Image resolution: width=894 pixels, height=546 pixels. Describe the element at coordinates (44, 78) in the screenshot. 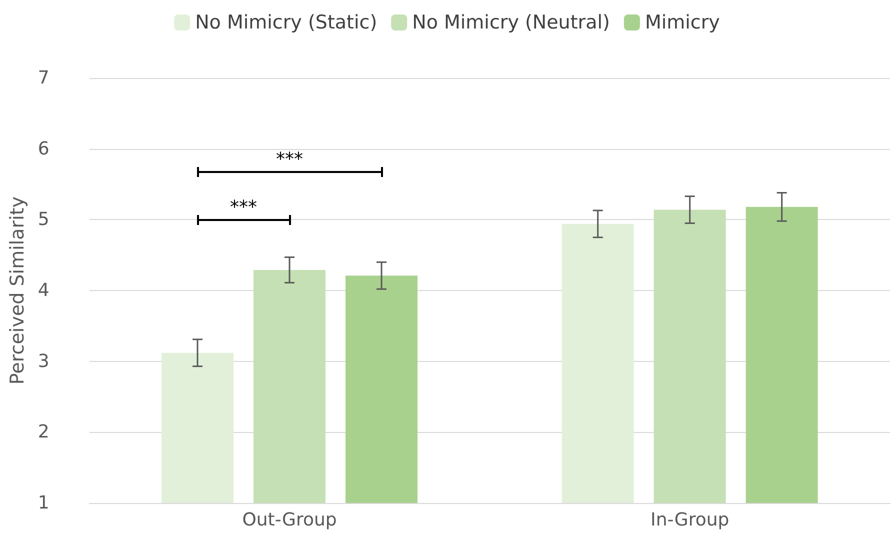

I see `y-tick-label: 7` at that location.